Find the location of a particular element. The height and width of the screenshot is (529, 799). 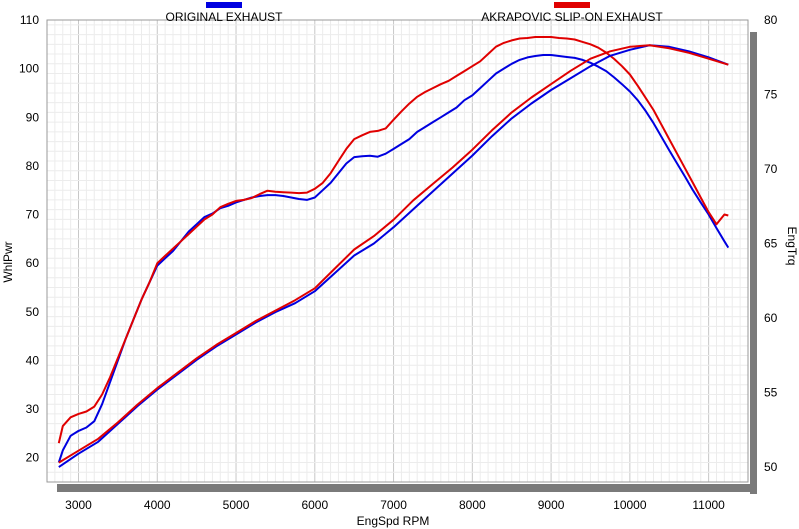

y-left-tick-label: 70 is located at coordinates (33, 215).